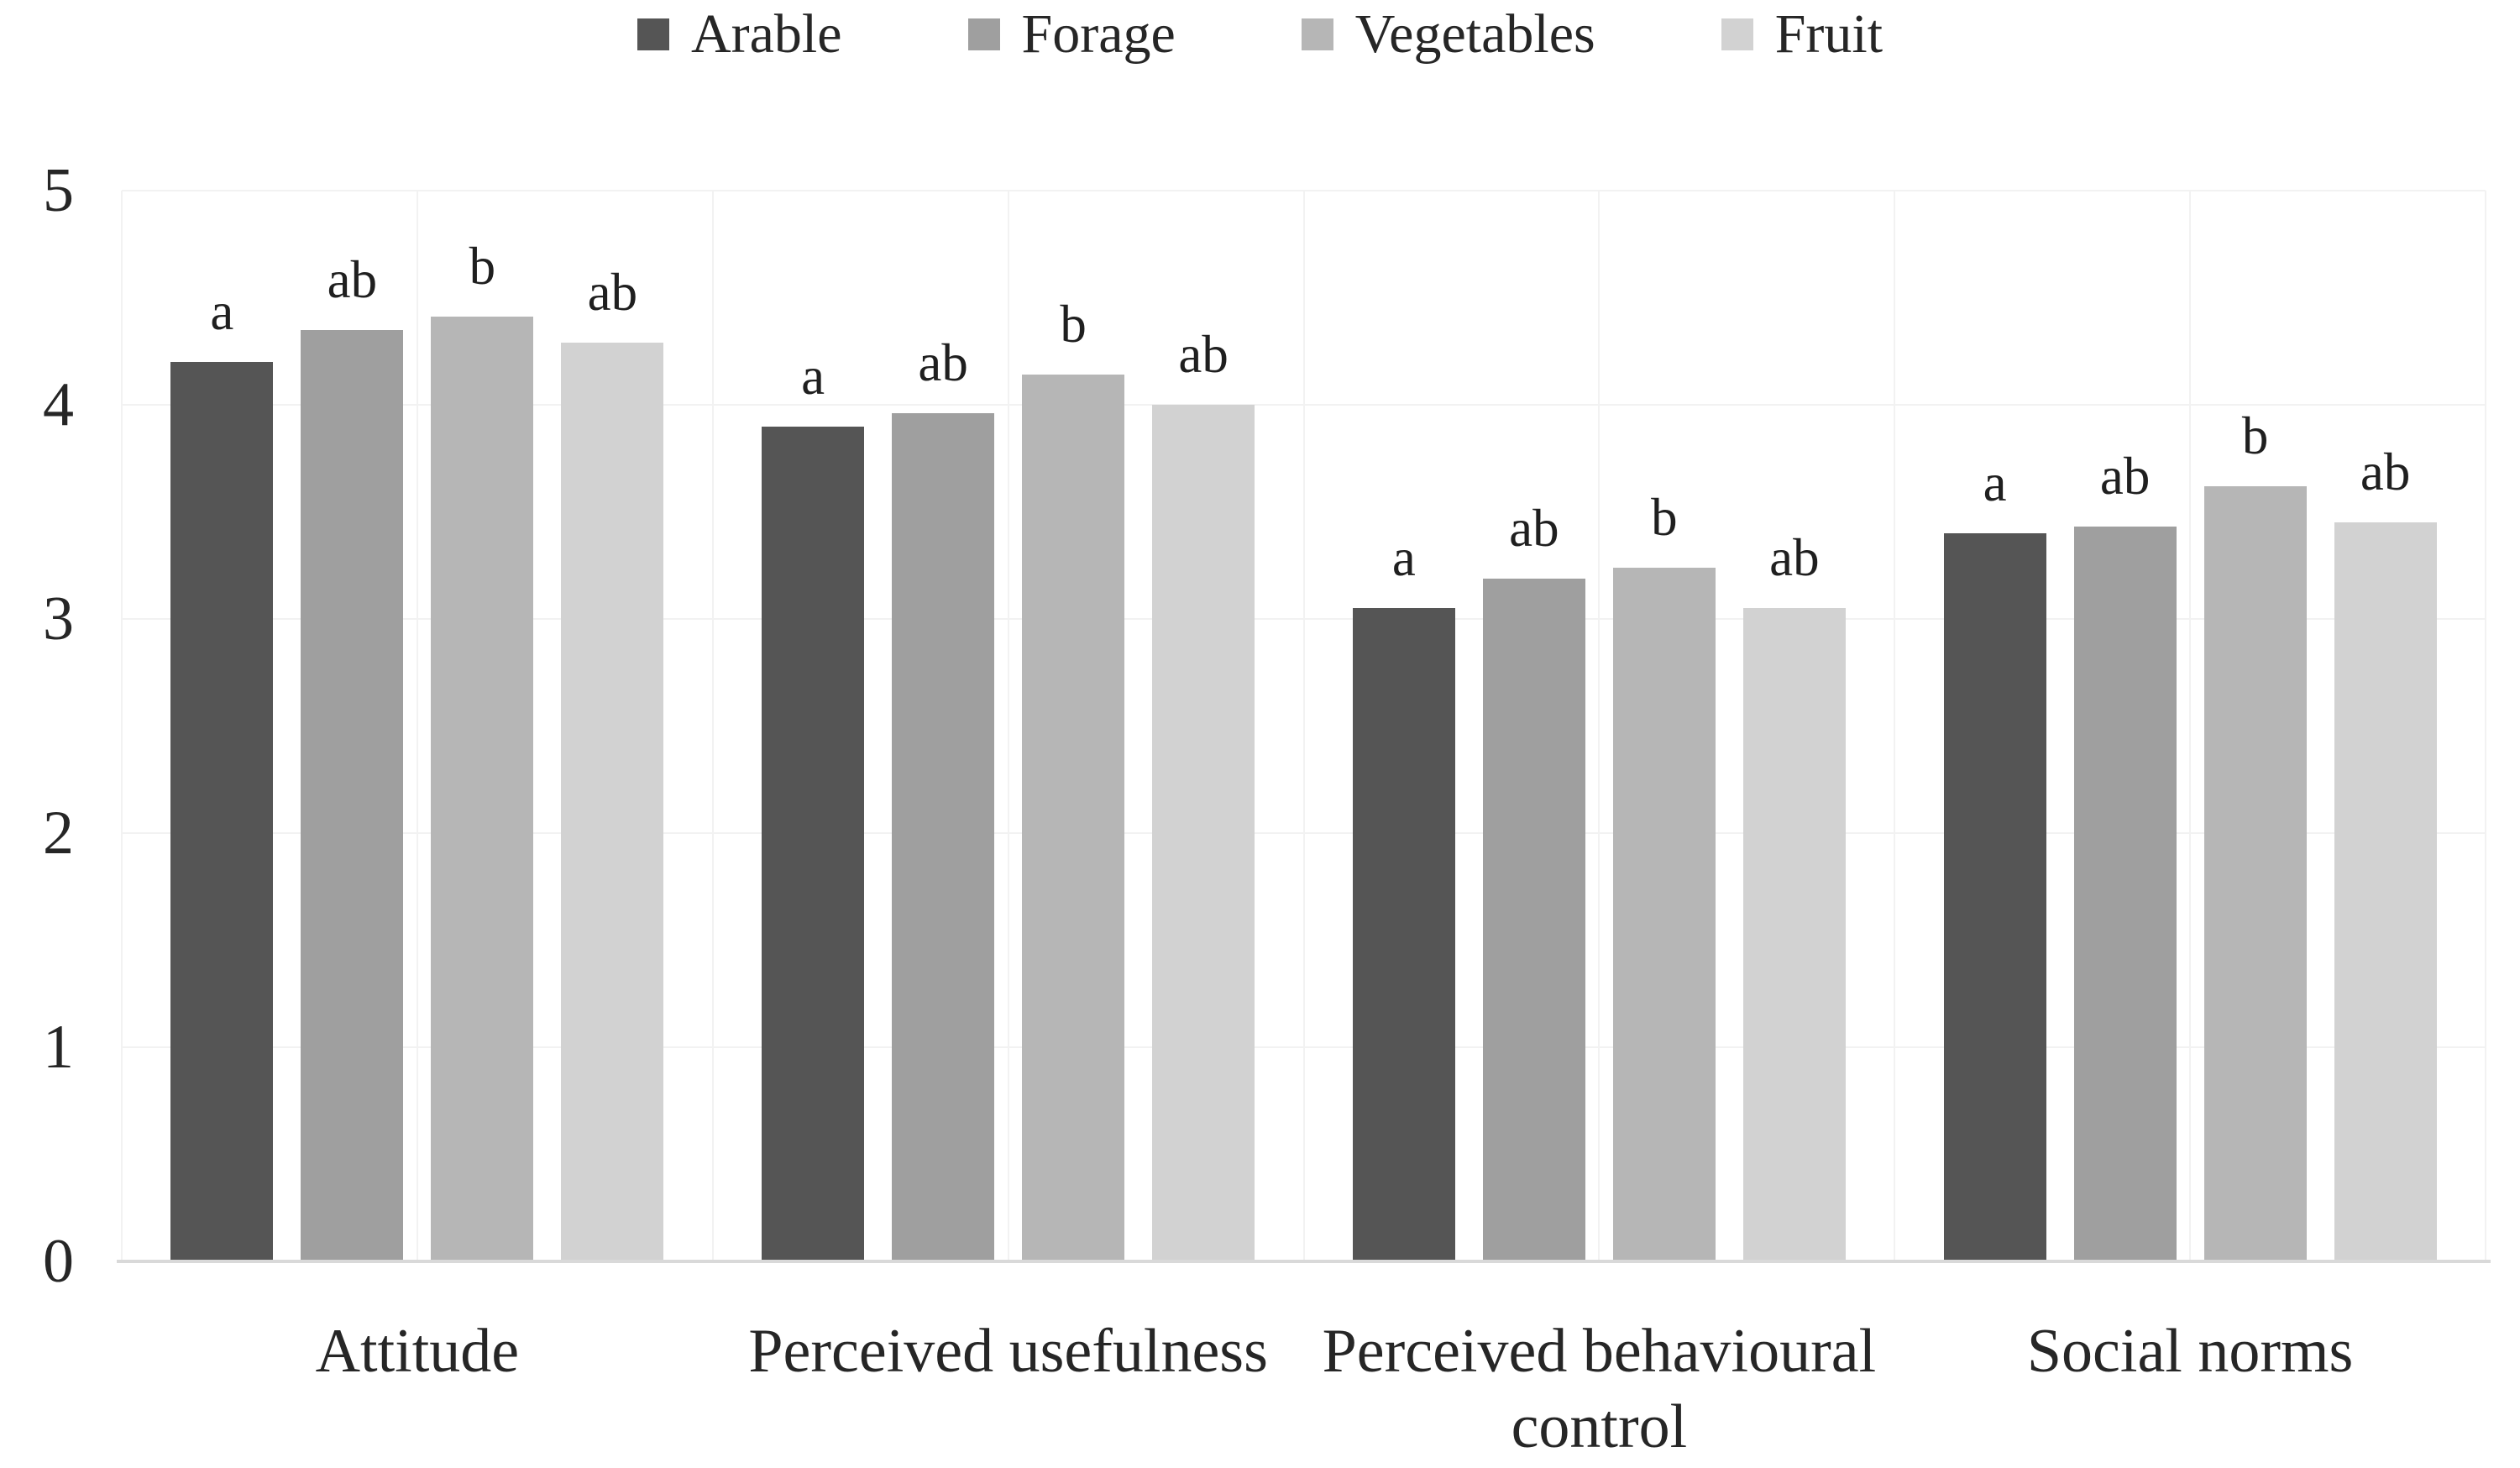 The width and height of the screenshot is (2520, 1468). Describe the element at coordinates (1403, 934) in the screenshot. I see `bar-perceived-behavioural-control-arable` at that location.